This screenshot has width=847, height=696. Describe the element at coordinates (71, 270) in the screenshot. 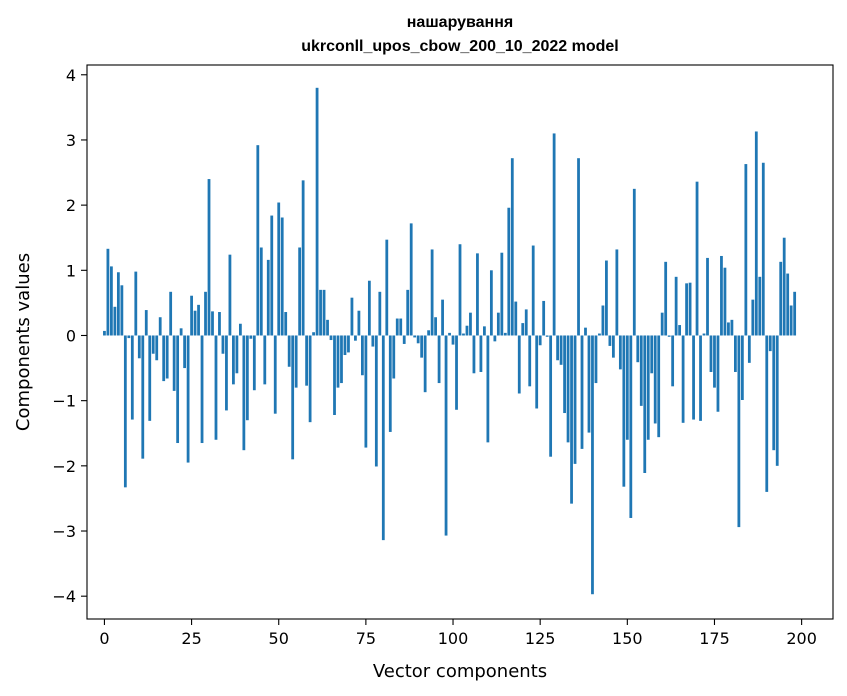

I see `y-tick-label: 1` at that location.